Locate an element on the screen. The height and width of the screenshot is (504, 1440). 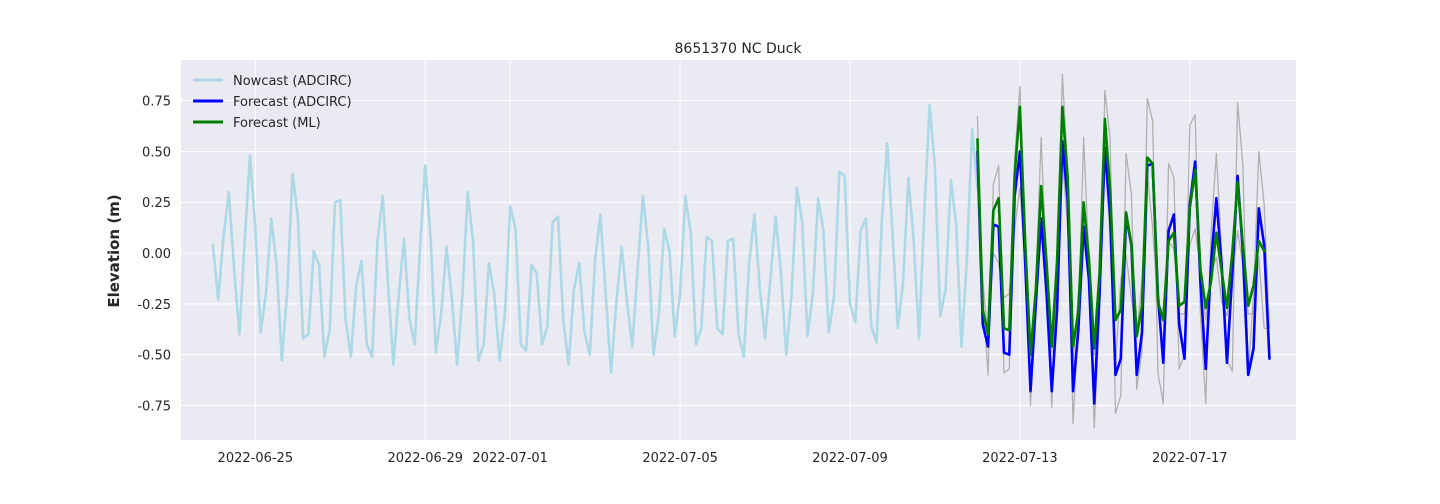
chart-title: 8651370 NC Duck is located at coordinates (739, 49).